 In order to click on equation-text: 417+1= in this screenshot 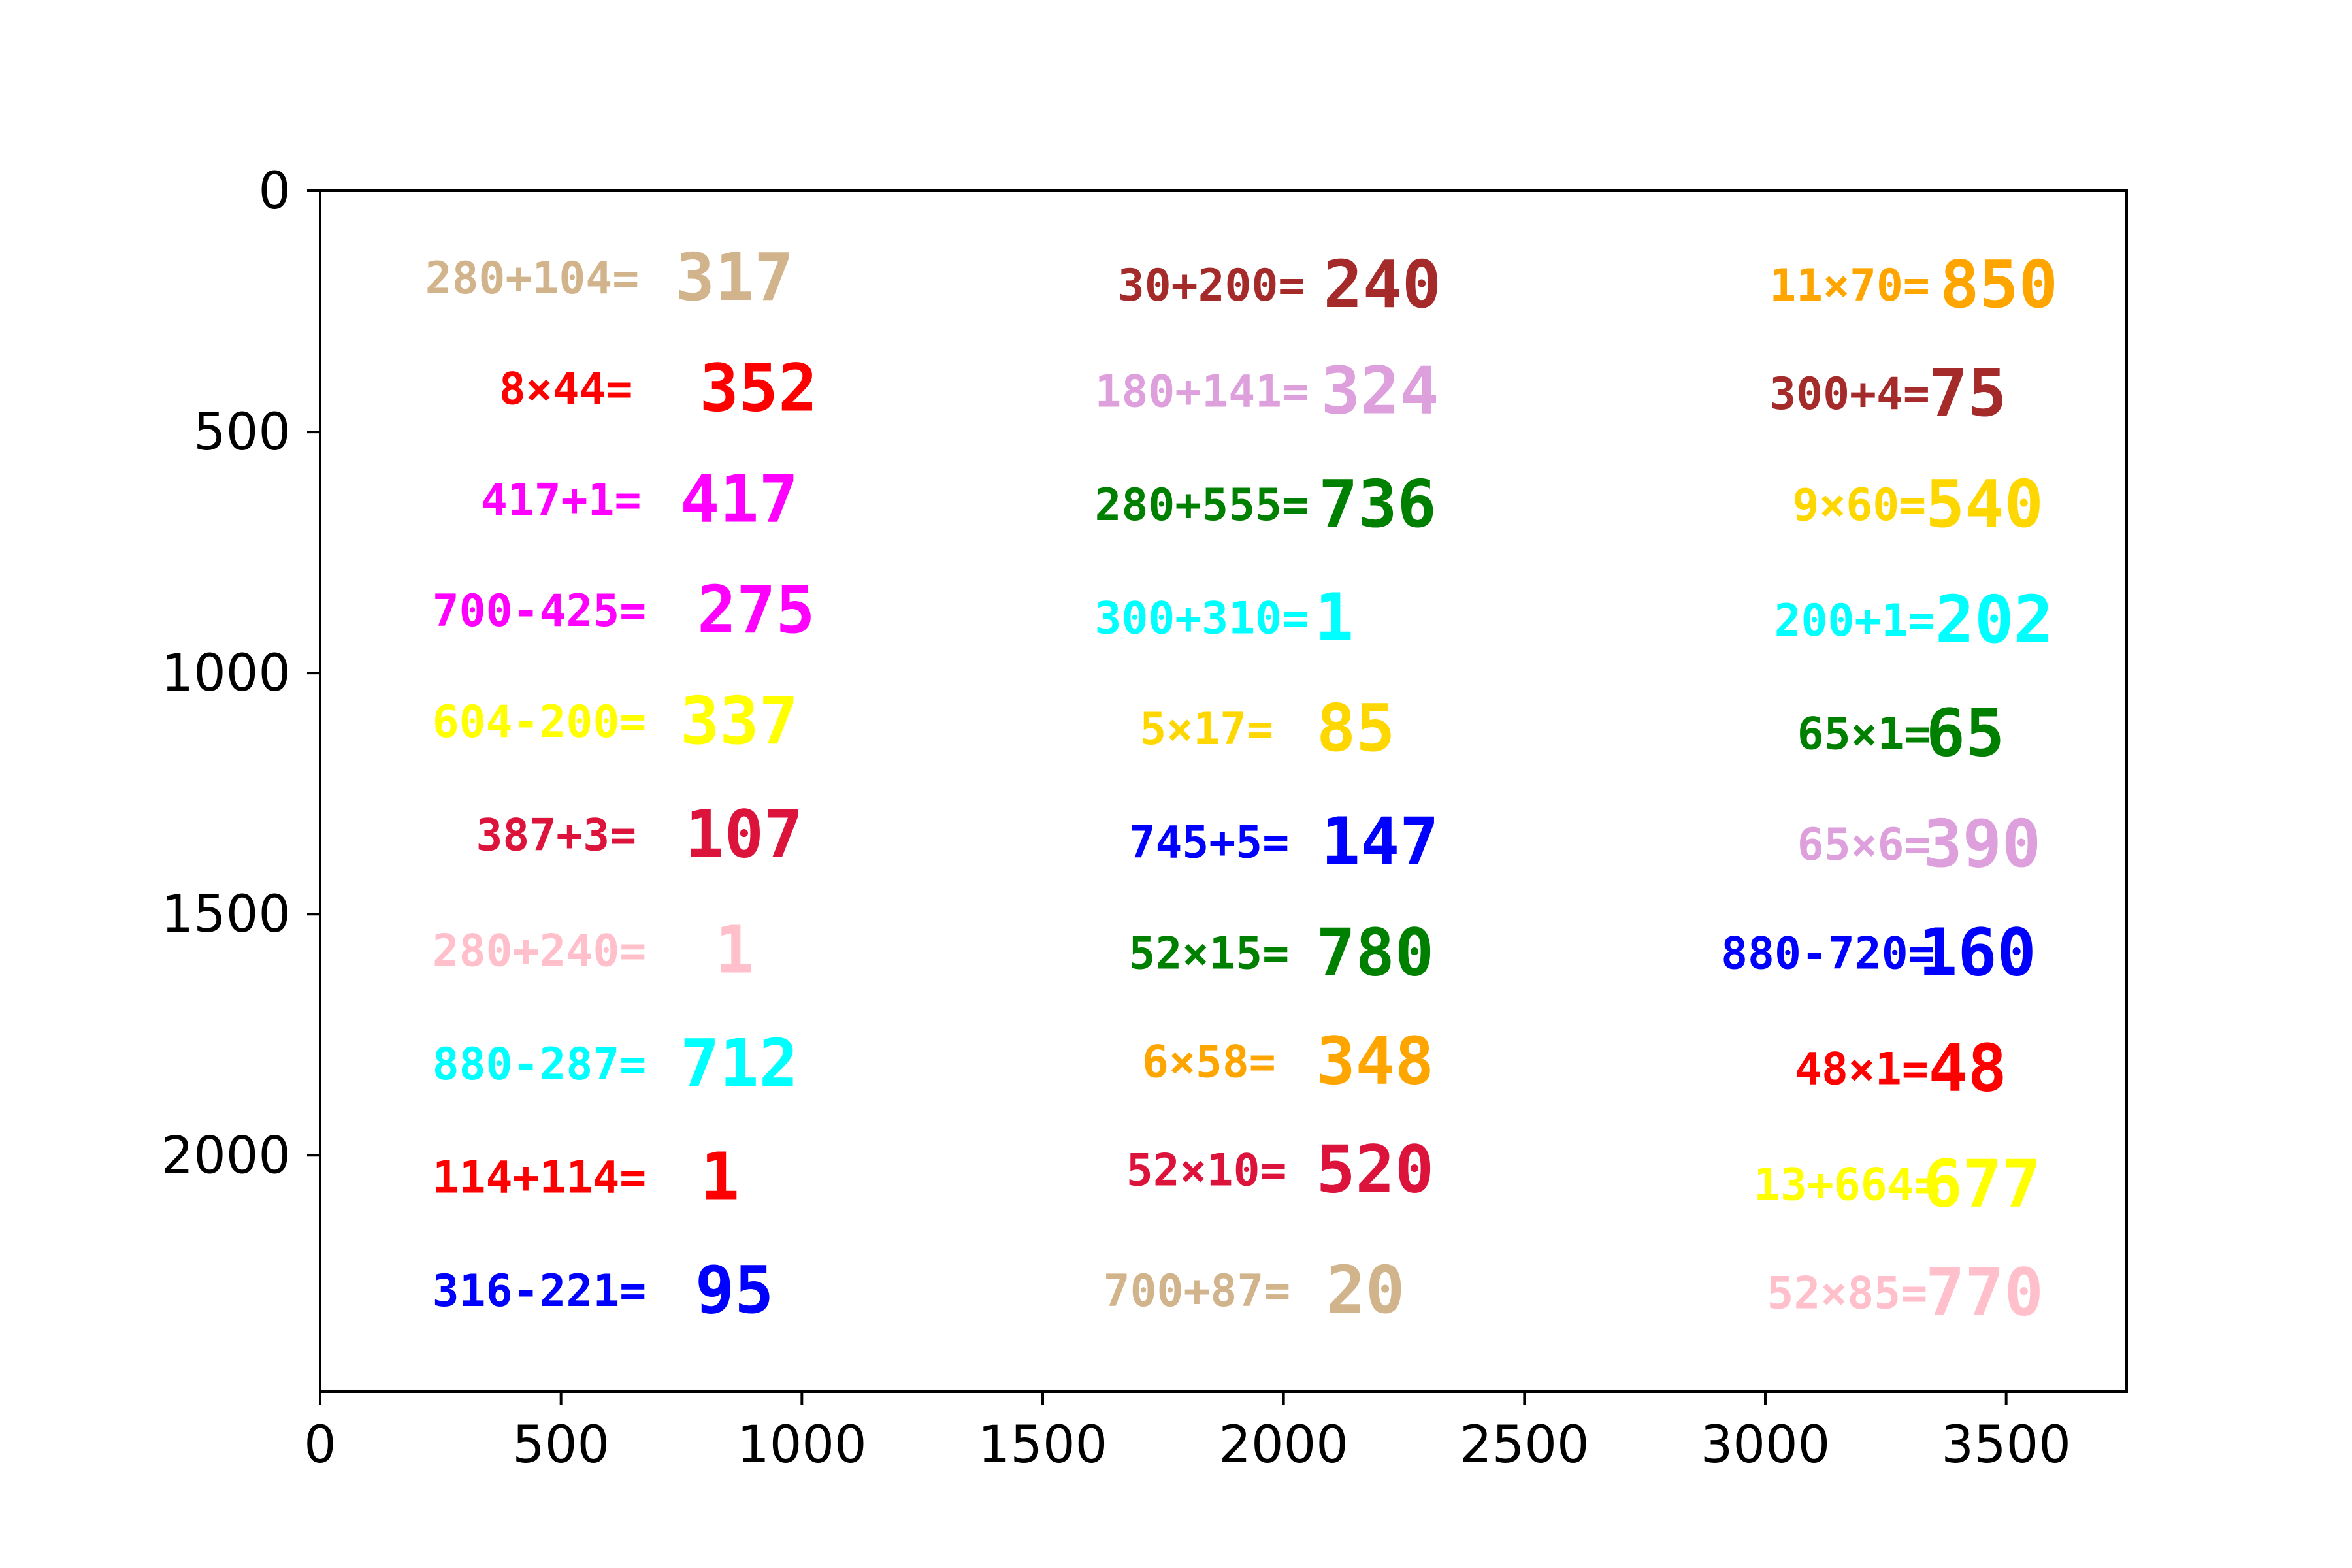, I will do `click(561, 500)`.